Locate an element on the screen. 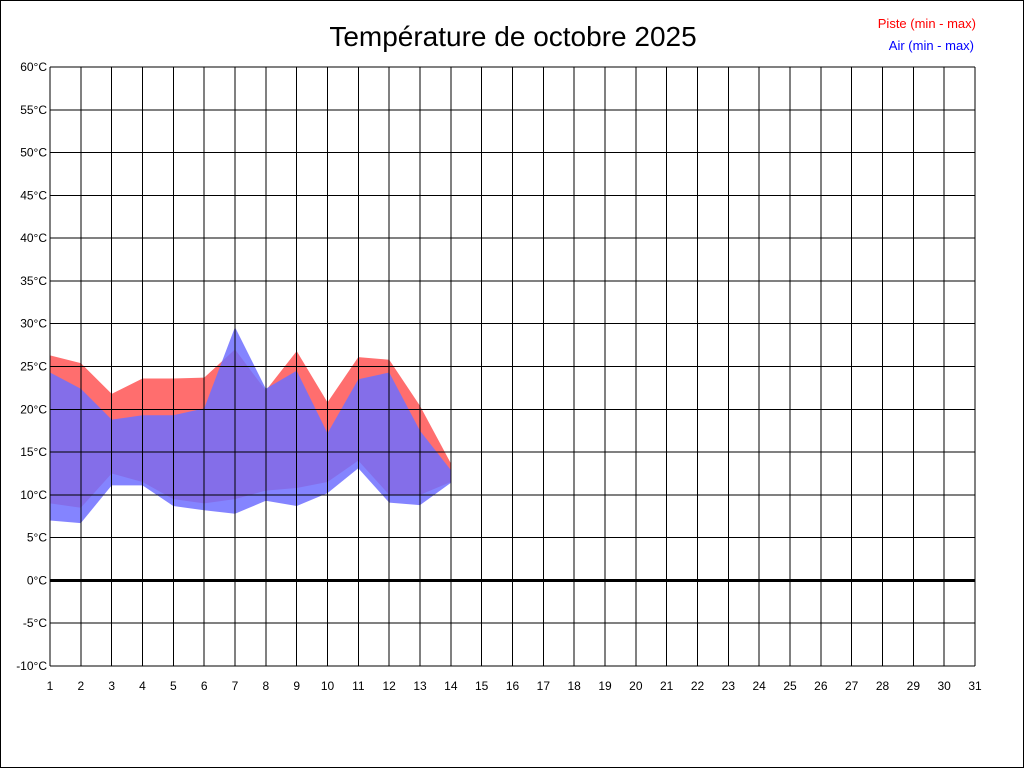 This screenshot has height=768, width=1024. x-tick-label: 18 is located at coordinates (574, 686).